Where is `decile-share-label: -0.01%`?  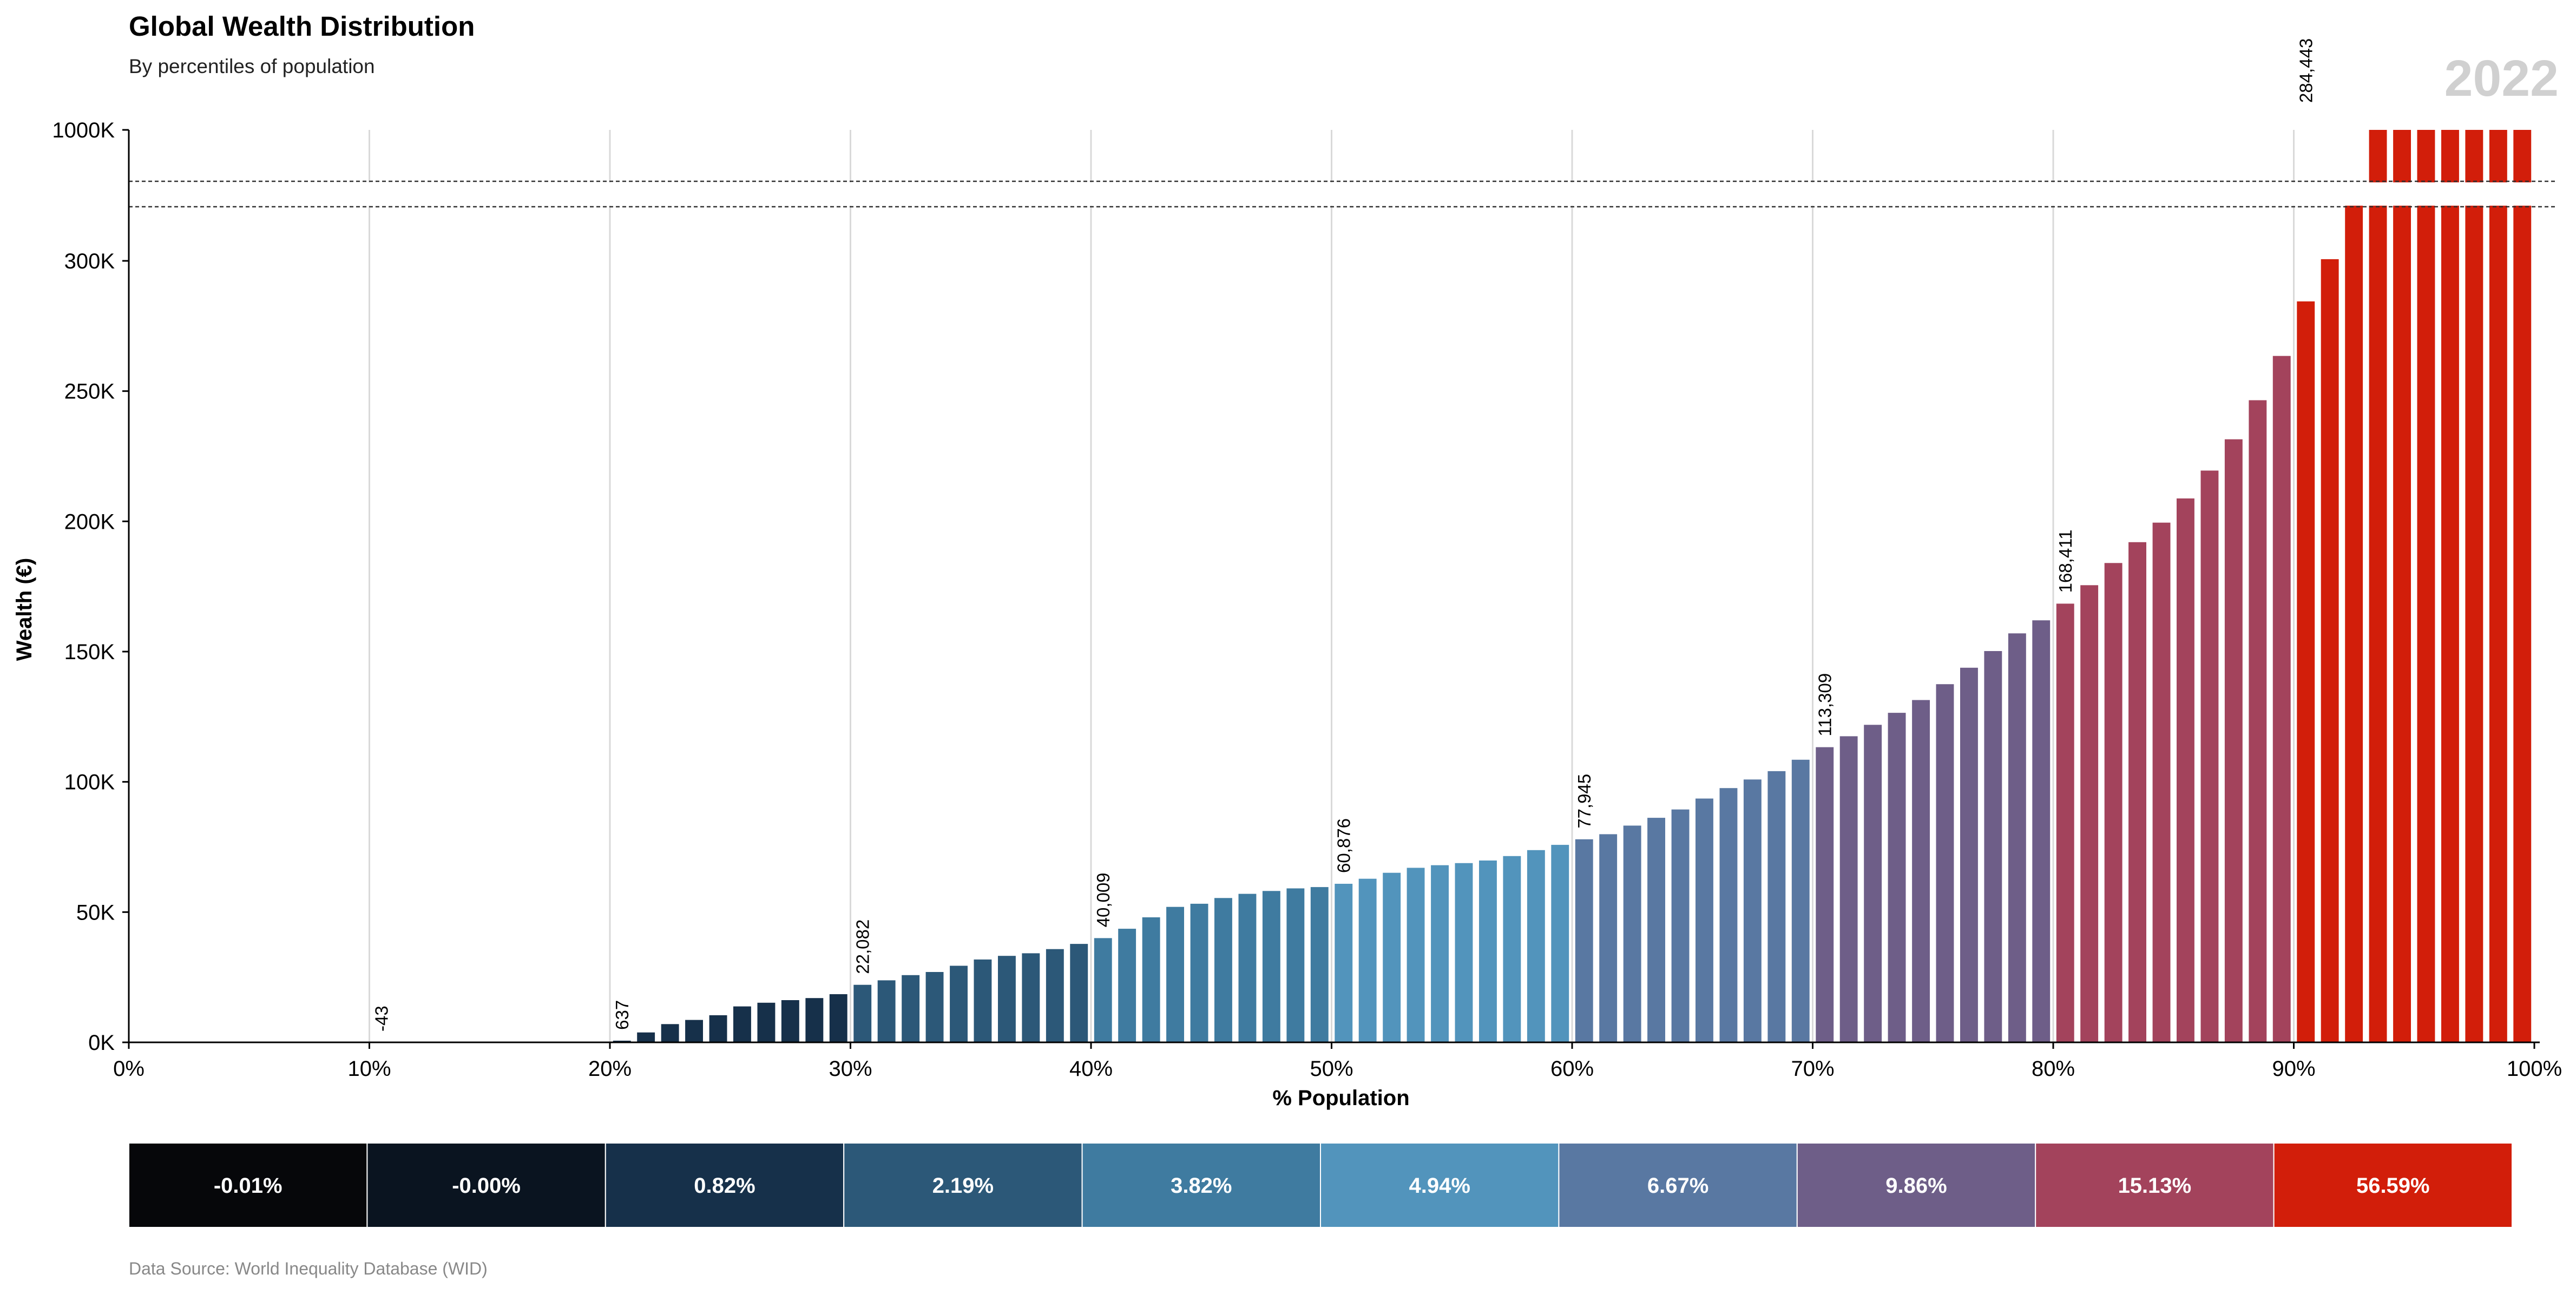 decile-share-label: -0.01% is located at coordinates (248, 1186).